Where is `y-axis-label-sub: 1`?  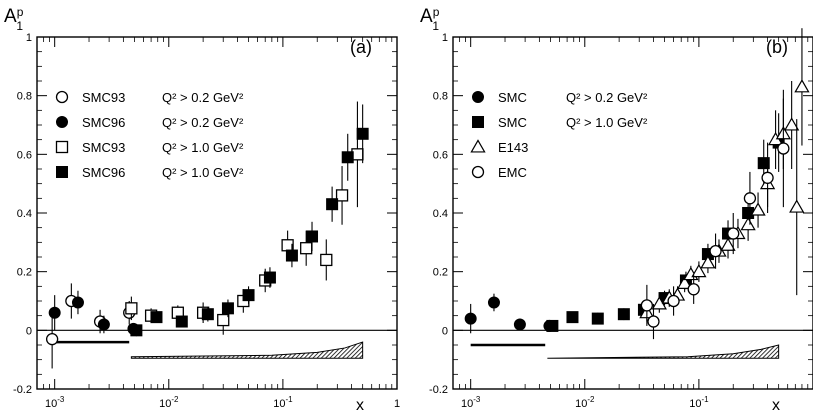 y-axis-label-sub: 1 is located at coordinates (435, 26).